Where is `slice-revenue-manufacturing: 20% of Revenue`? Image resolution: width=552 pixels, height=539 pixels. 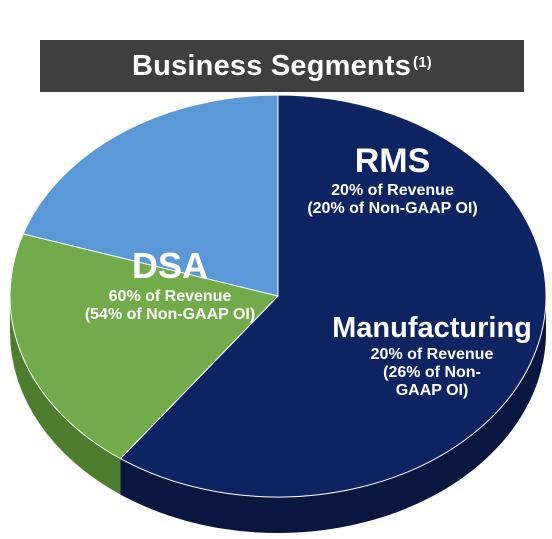
slice-revenue-manufacturing: 20% of Revenue is located at coordinates (432, 355).